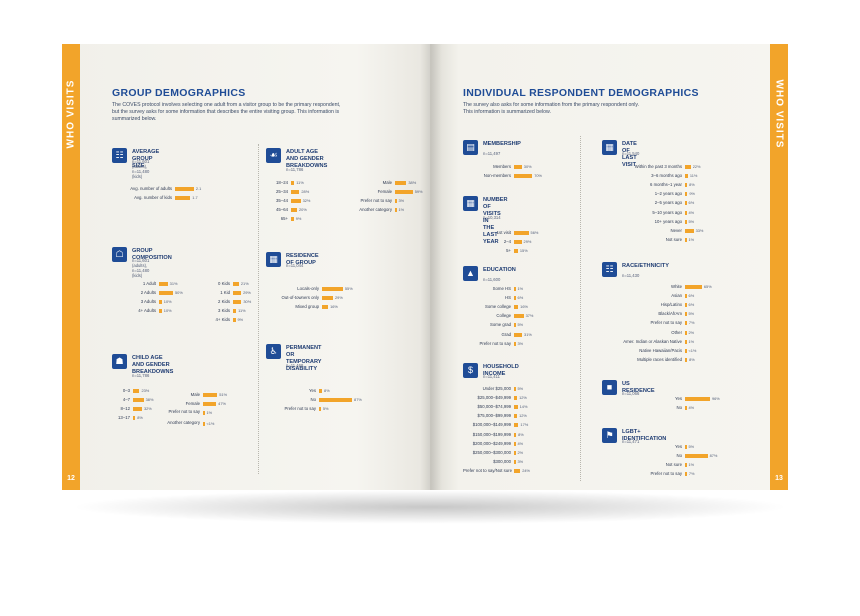  What do you see at coordinates (242, 311) in the screenshot?
I see `bar-value: 11%` at bounding box center [242, 311].